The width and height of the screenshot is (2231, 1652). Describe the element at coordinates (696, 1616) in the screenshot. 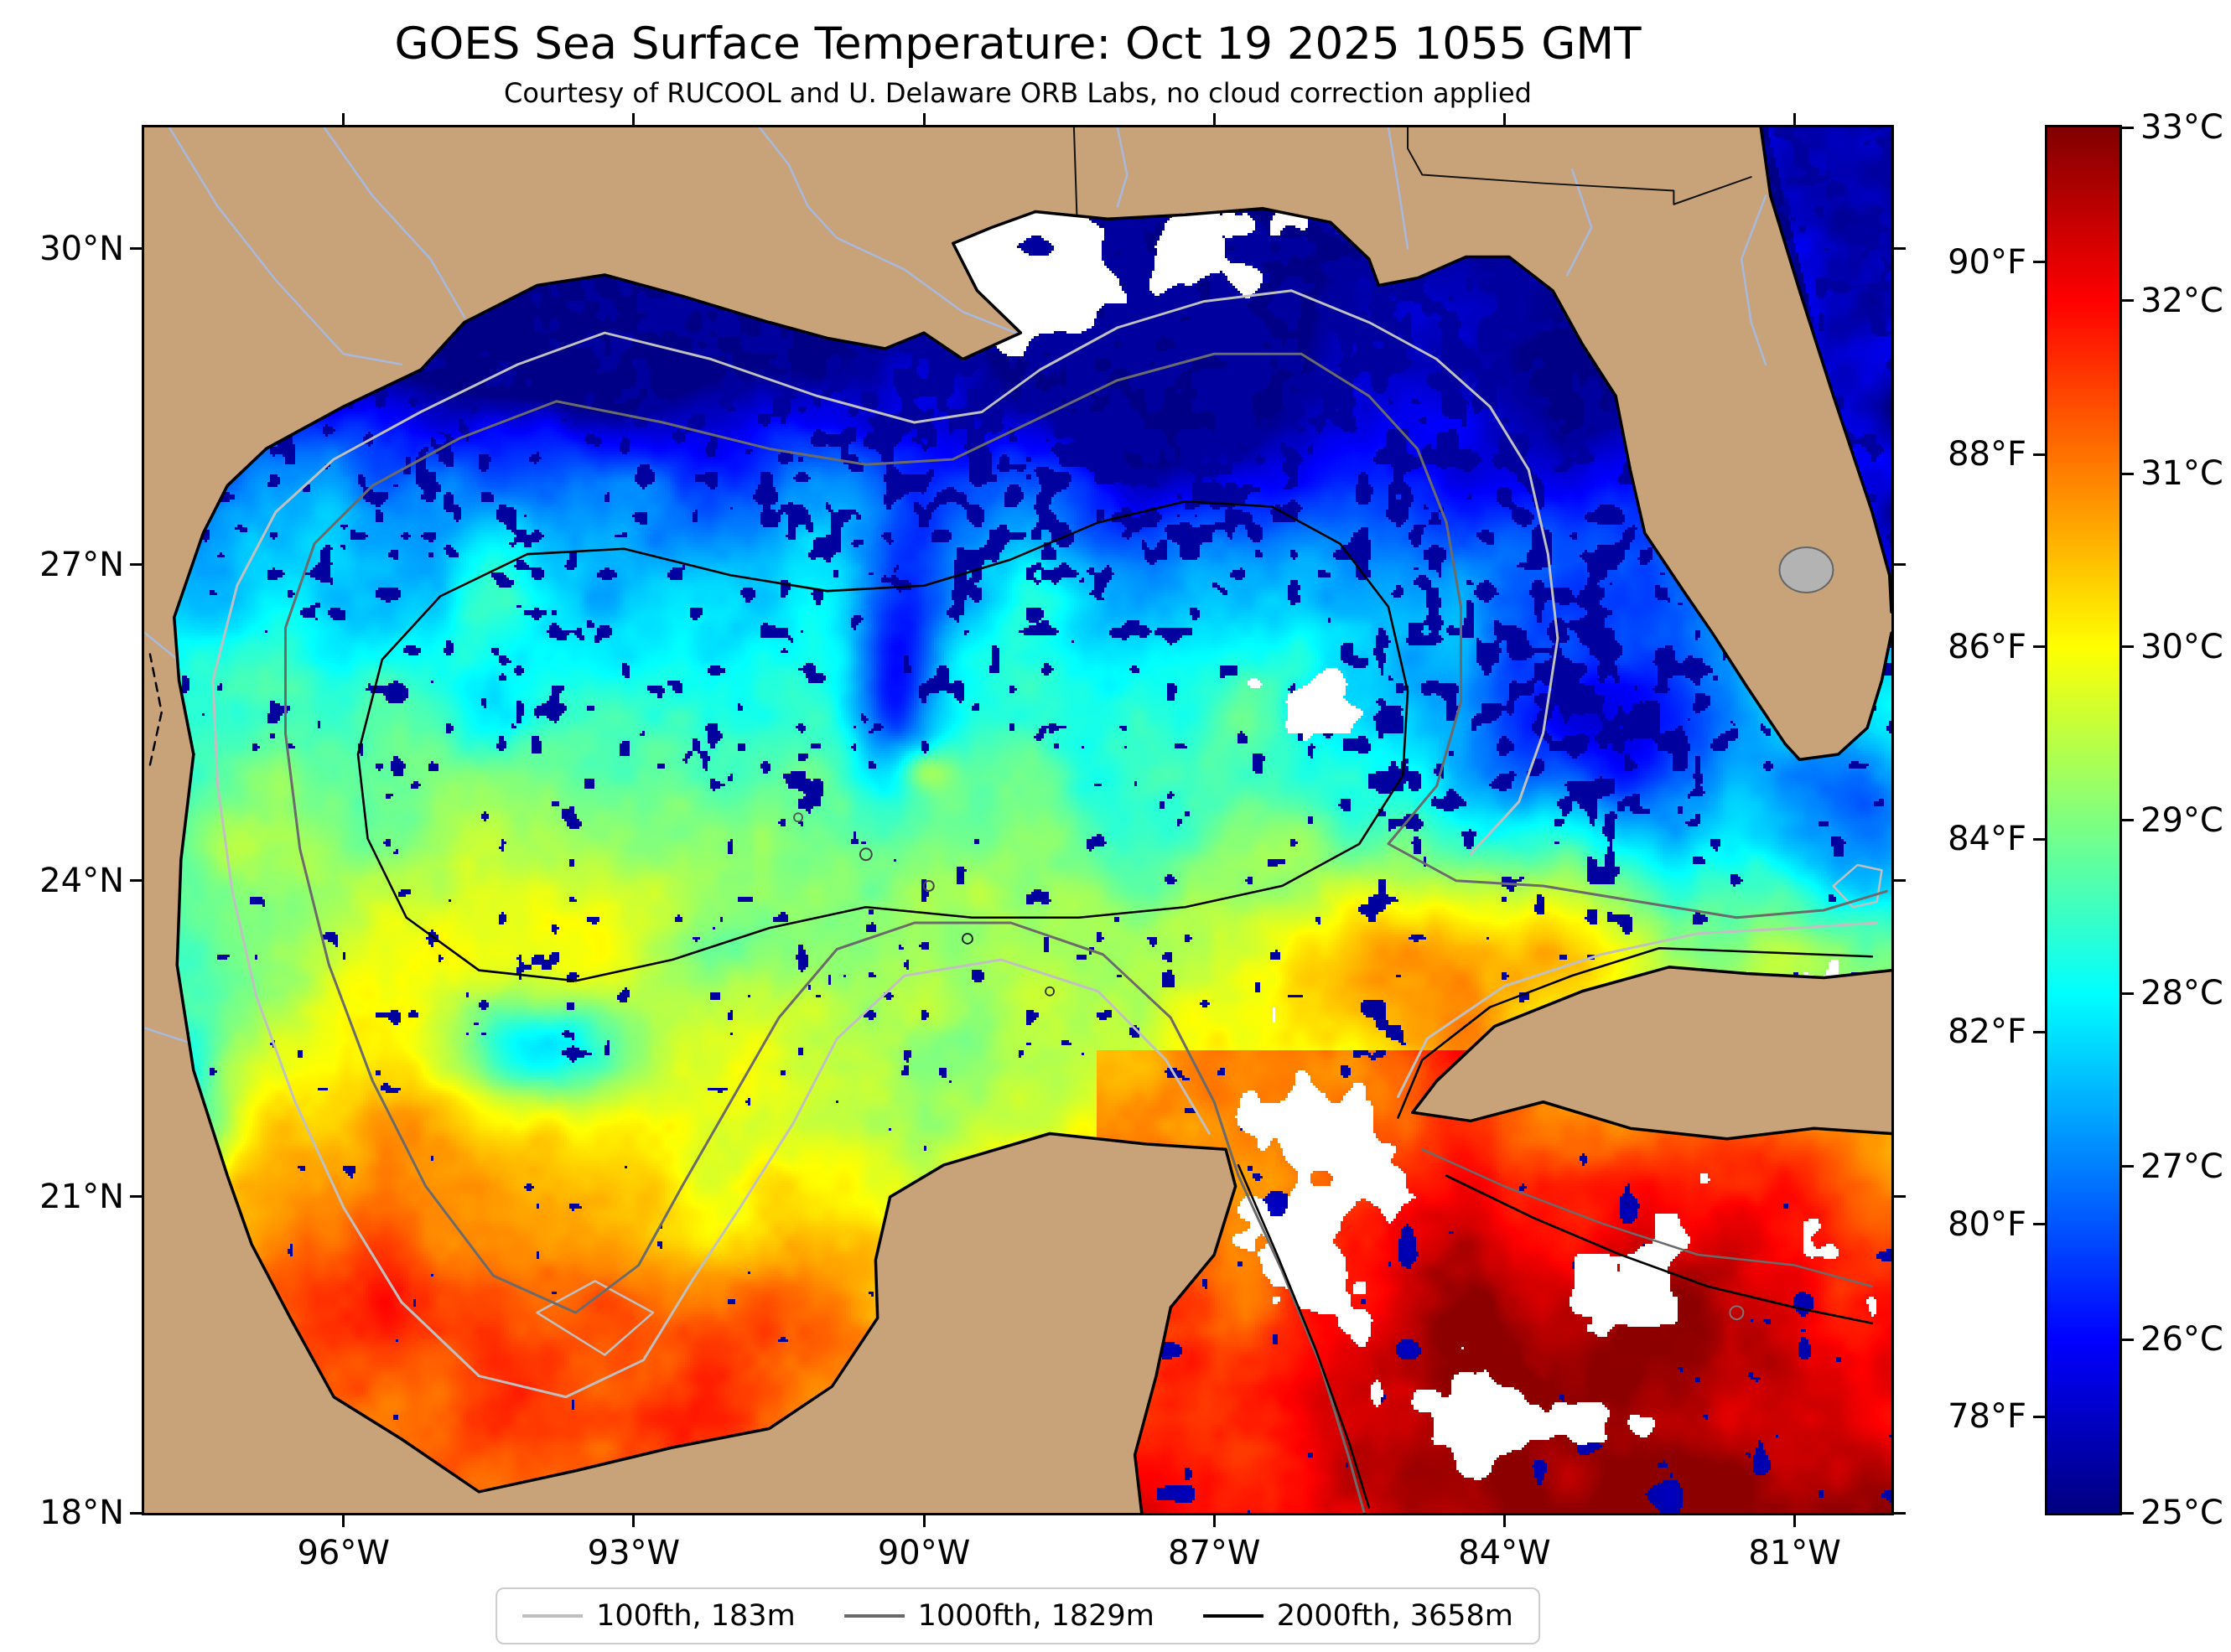

I see `legend-item-label: 100fth, 183m` at that location.